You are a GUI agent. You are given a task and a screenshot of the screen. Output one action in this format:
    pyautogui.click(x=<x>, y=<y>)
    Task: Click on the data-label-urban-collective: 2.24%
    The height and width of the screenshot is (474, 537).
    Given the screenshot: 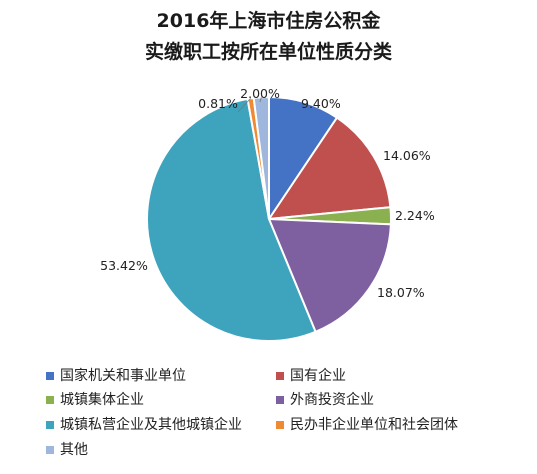 What is the action you would take?
    pyautogui.click(x=415, y=215)
    